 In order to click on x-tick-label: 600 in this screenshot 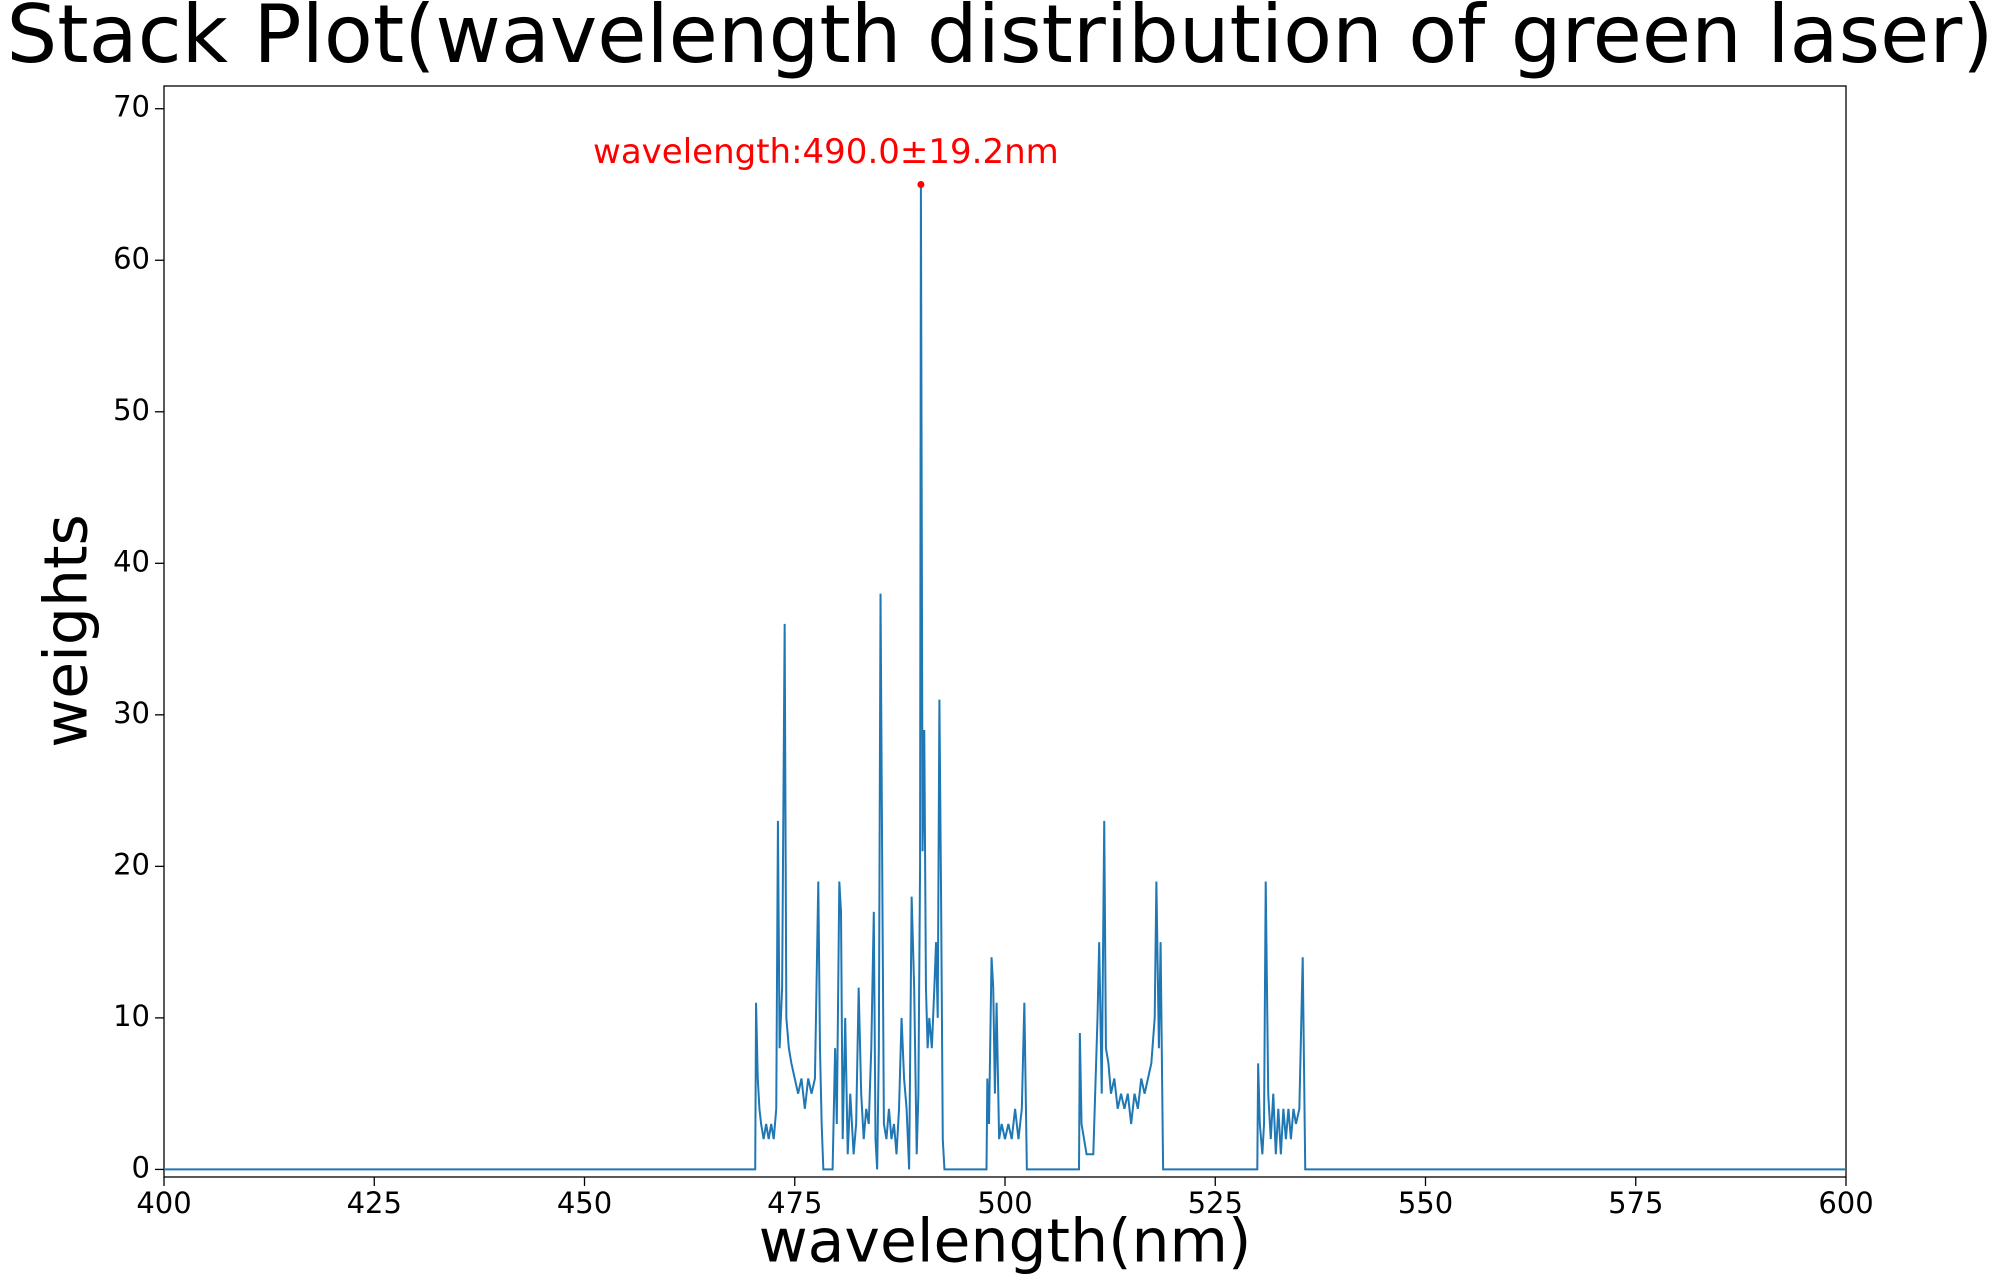, I will do `click(1845, 1203)`.